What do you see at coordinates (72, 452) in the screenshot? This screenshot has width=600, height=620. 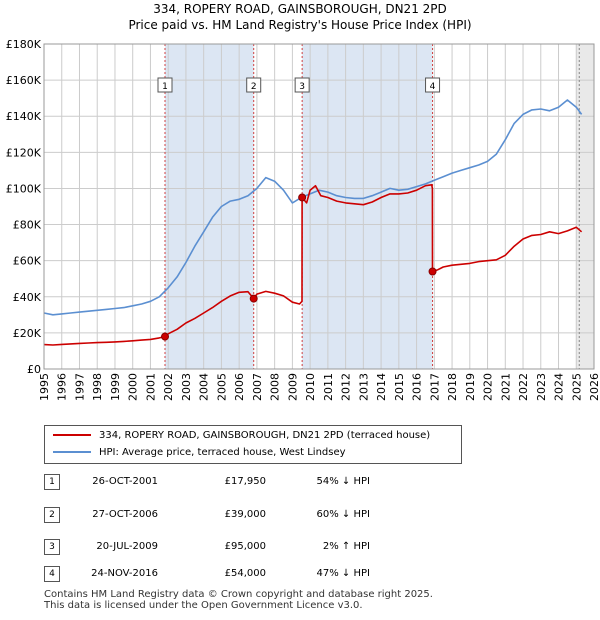 I see `legend-hpi-swatch` at bounding box center [72, 452].